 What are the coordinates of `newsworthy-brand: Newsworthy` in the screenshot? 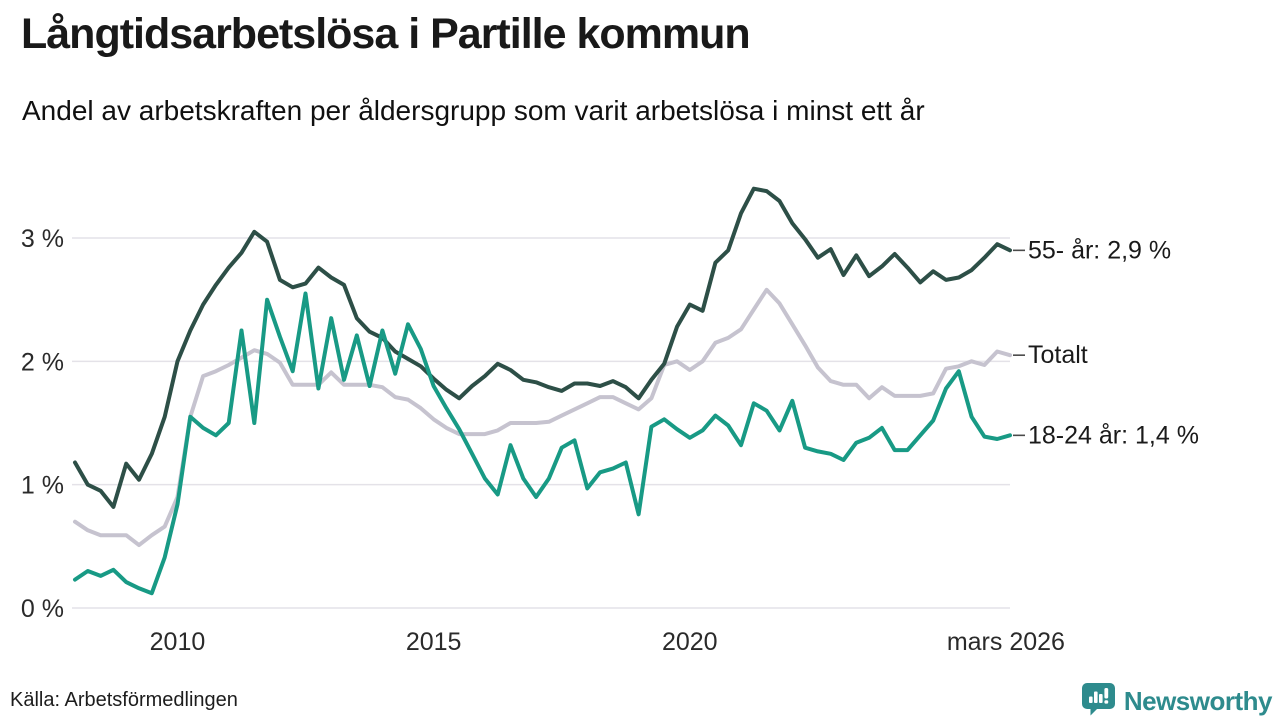 It's located at (1176, 701).